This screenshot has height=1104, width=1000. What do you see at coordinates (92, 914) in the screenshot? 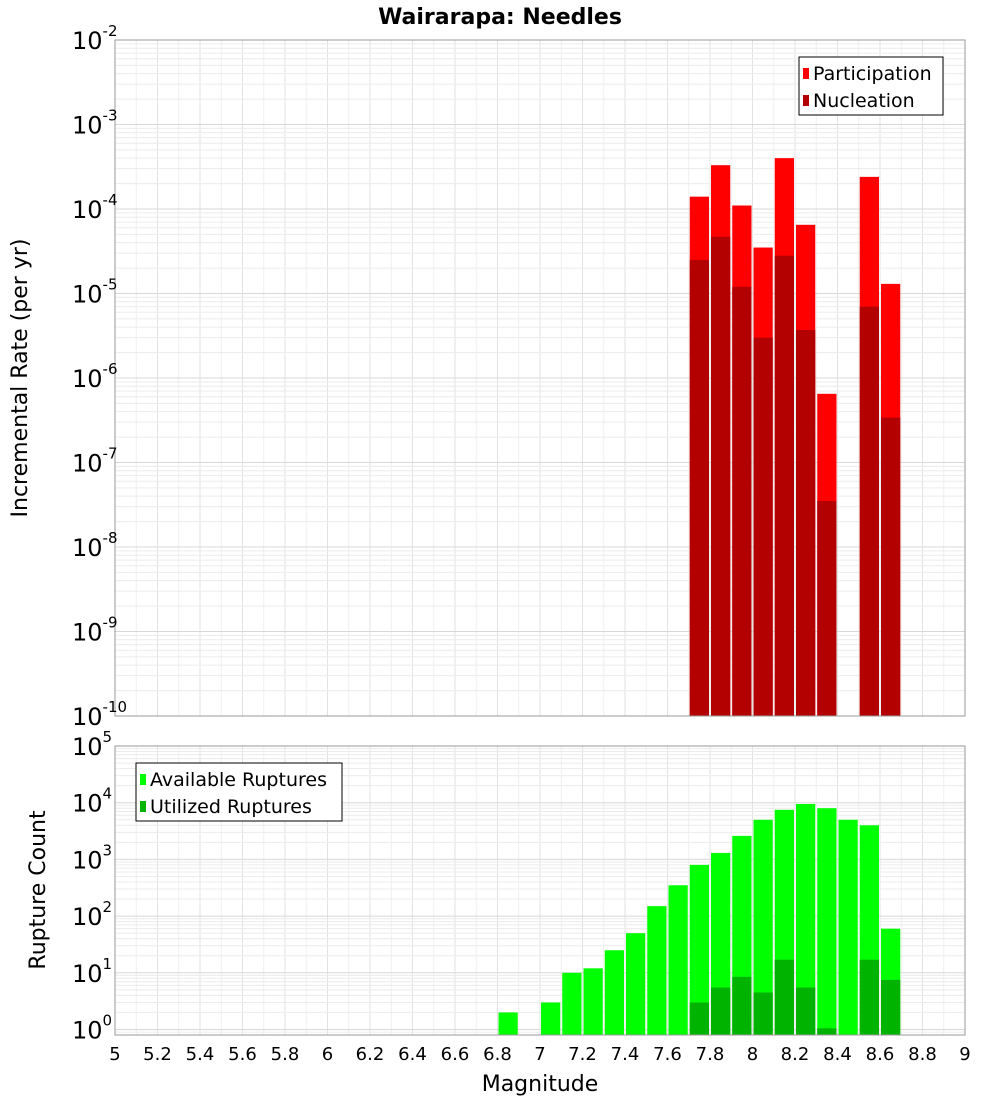
I see `count-y-tick-label: 10²` at bounding box center [92, 914].